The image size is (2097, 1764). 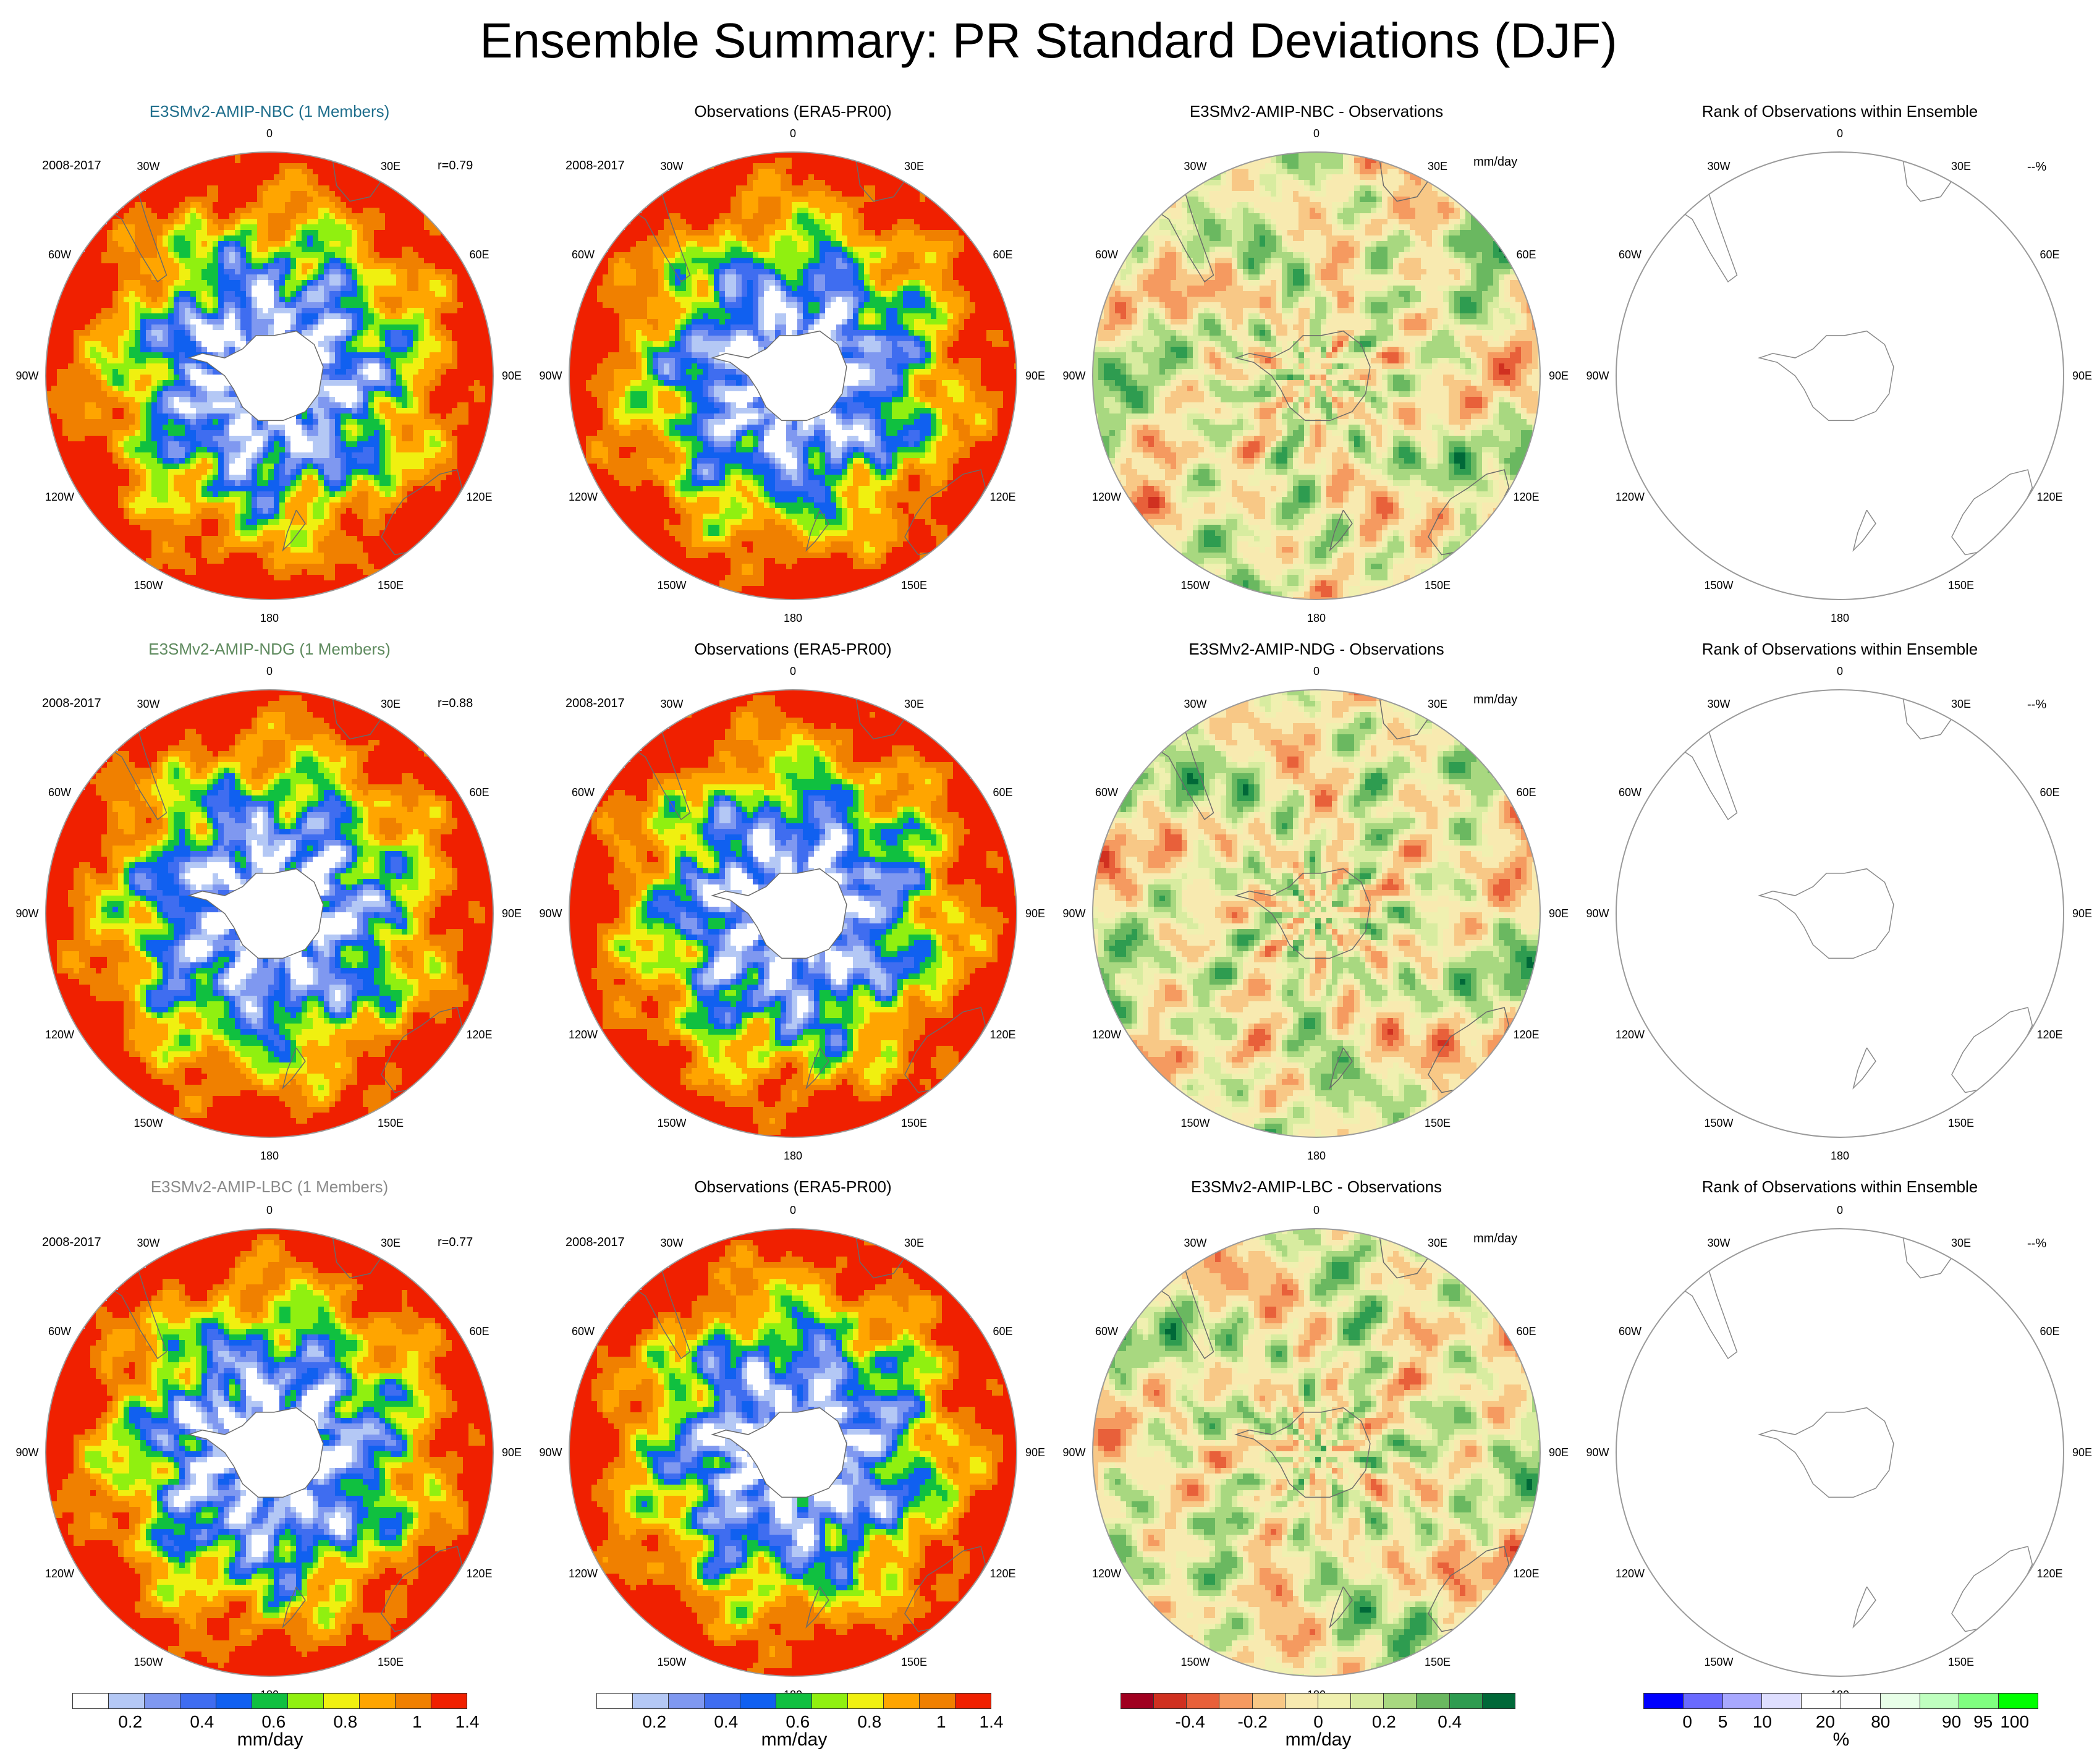 What do you see at coordinates (1195, 1243) in the screenshot?
I see `longitude-label: 30W` at bounding box center [1195, 1243].